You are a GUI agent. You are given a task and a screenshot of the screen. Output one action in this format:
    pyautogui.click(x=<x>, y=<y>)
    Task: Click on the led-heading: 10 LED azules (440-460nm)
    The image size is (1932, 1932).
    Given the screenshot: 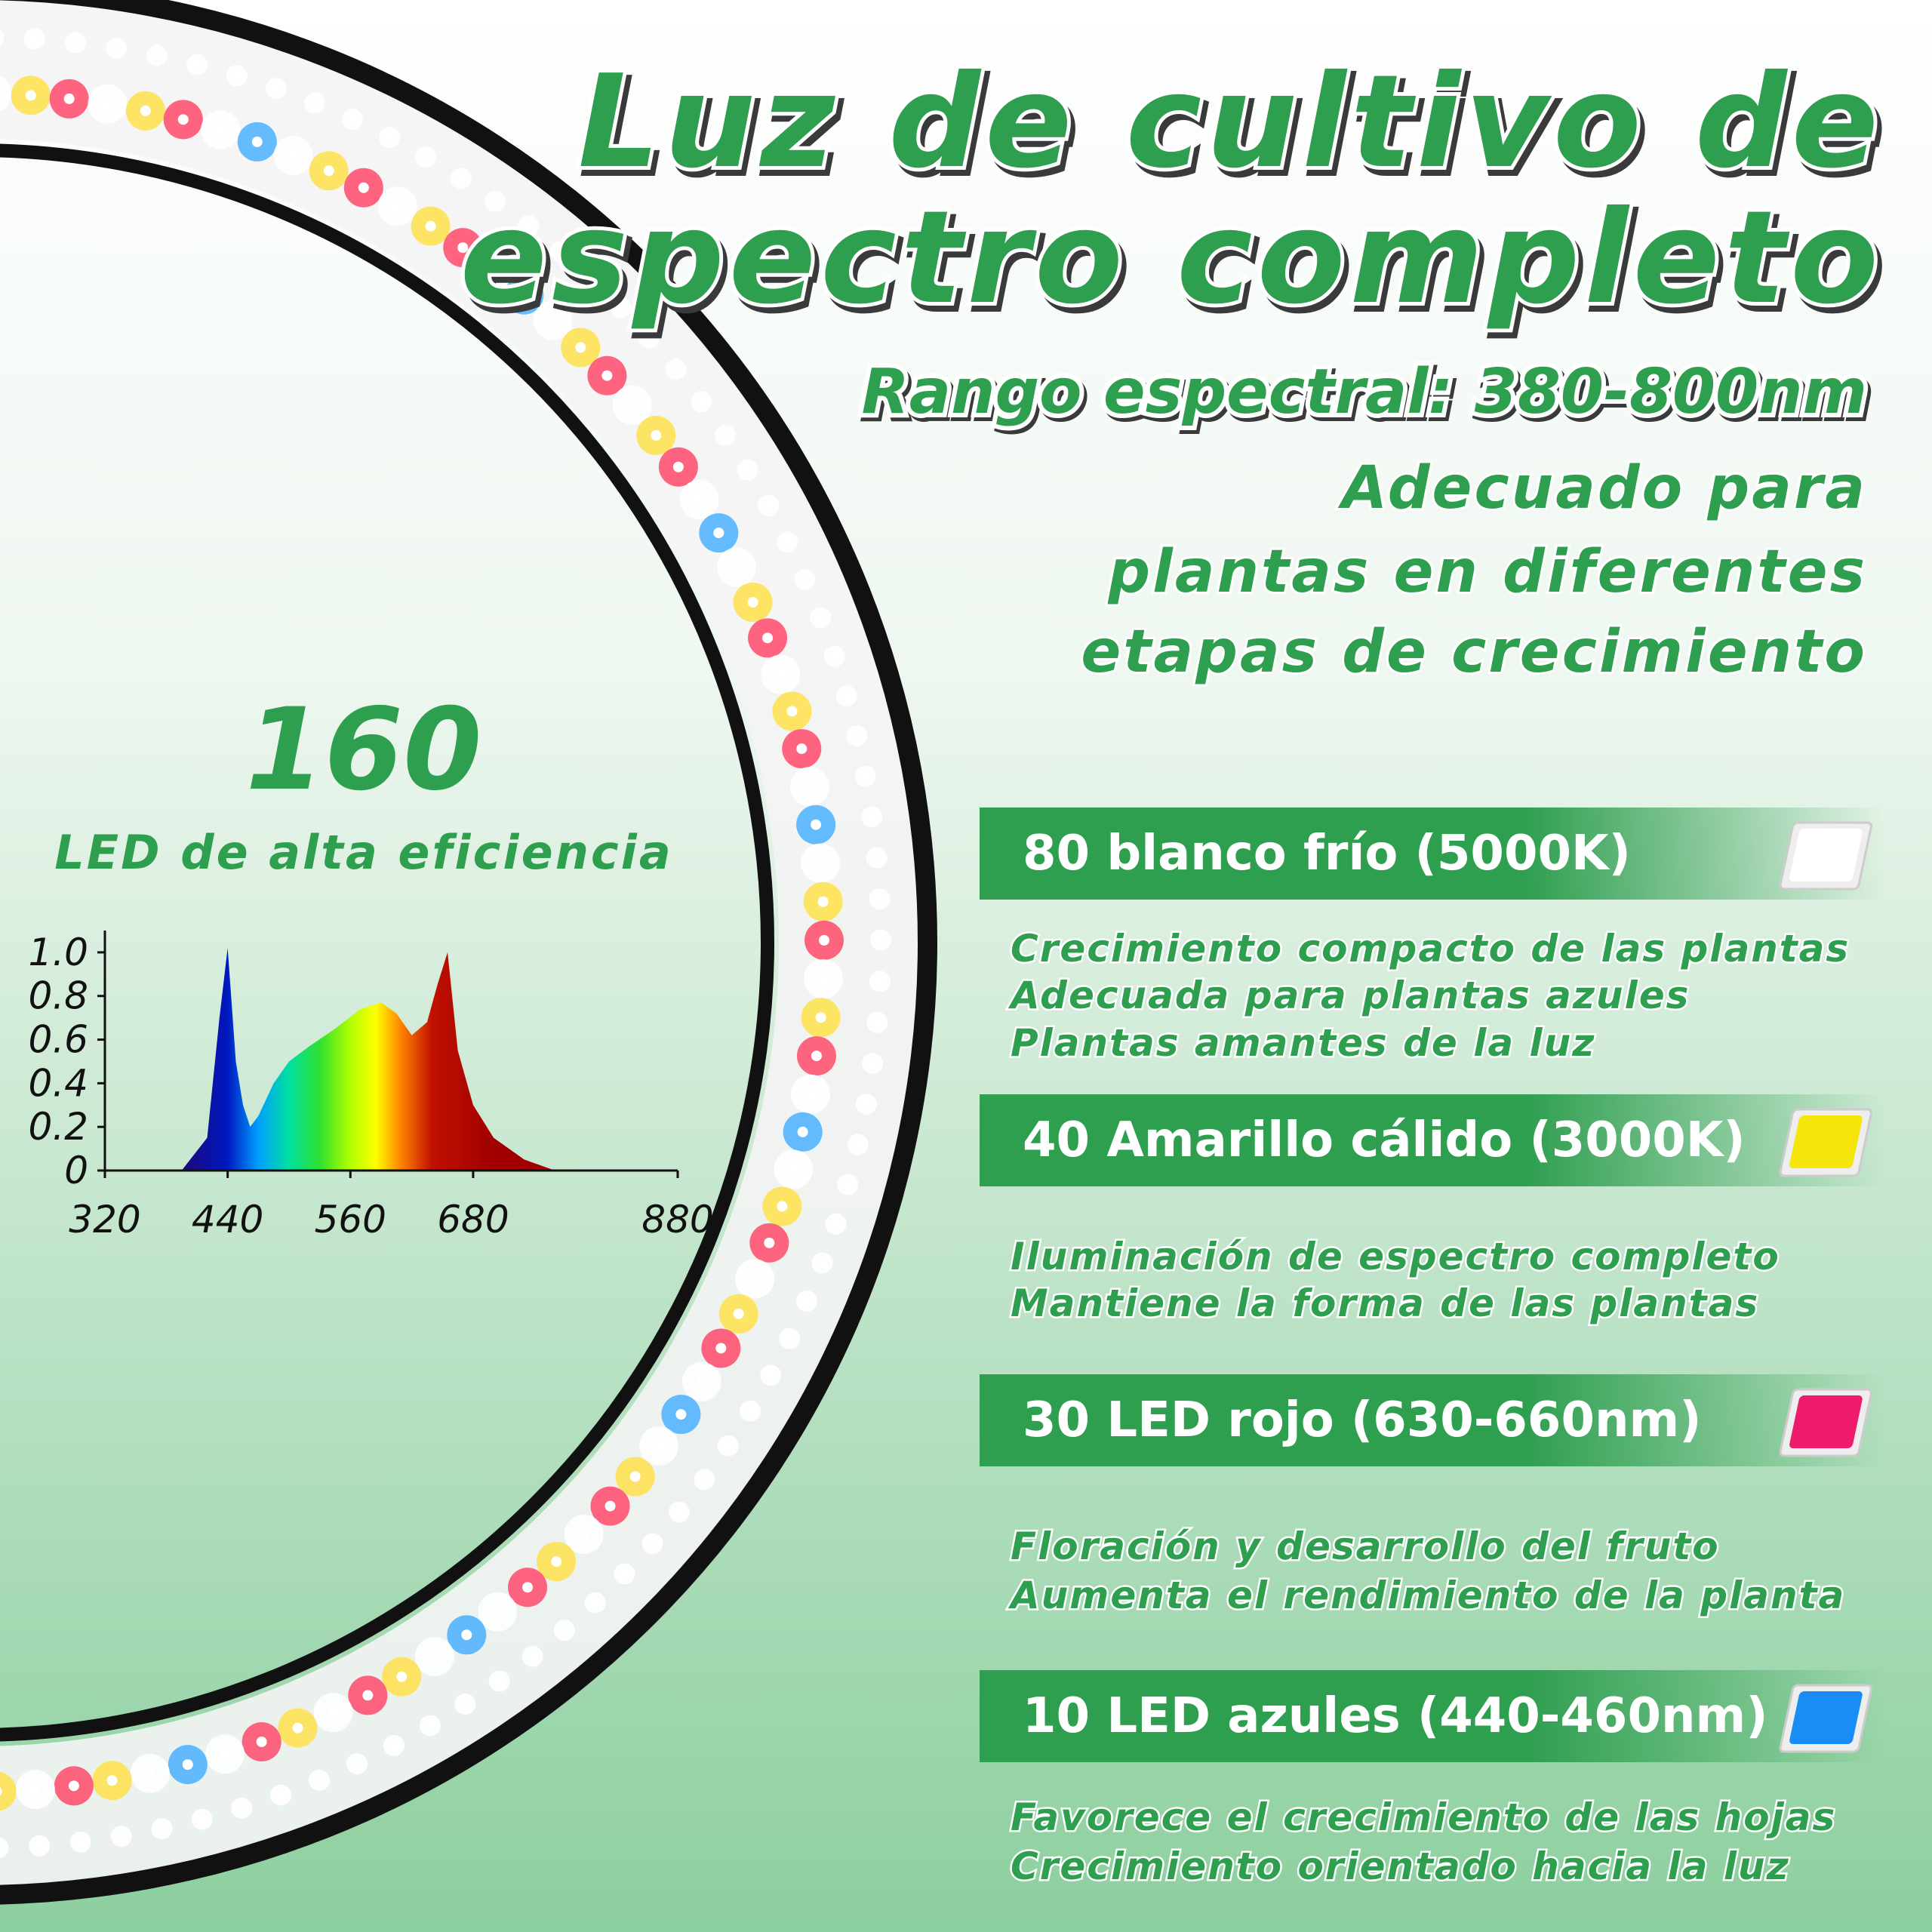 What is the action you would take?
    pyautogui.click(x=1395, y=1716)
    